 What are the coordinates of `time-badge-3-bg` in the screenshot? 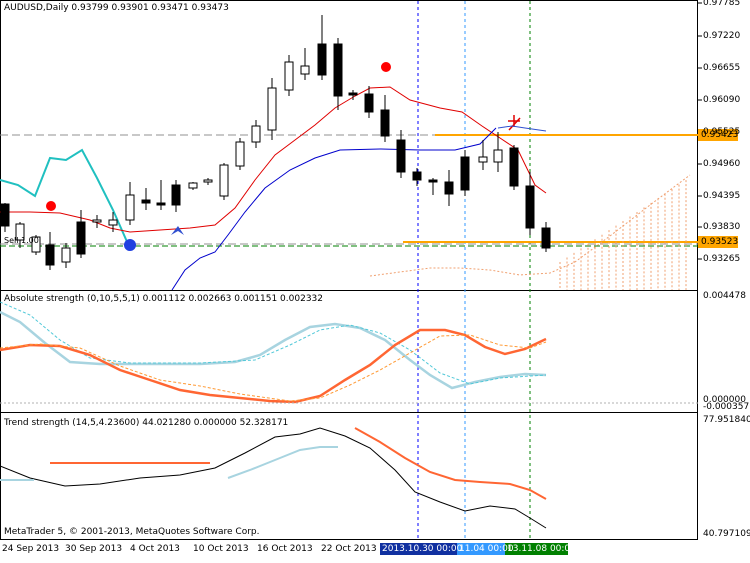 It's located at (536, 549).